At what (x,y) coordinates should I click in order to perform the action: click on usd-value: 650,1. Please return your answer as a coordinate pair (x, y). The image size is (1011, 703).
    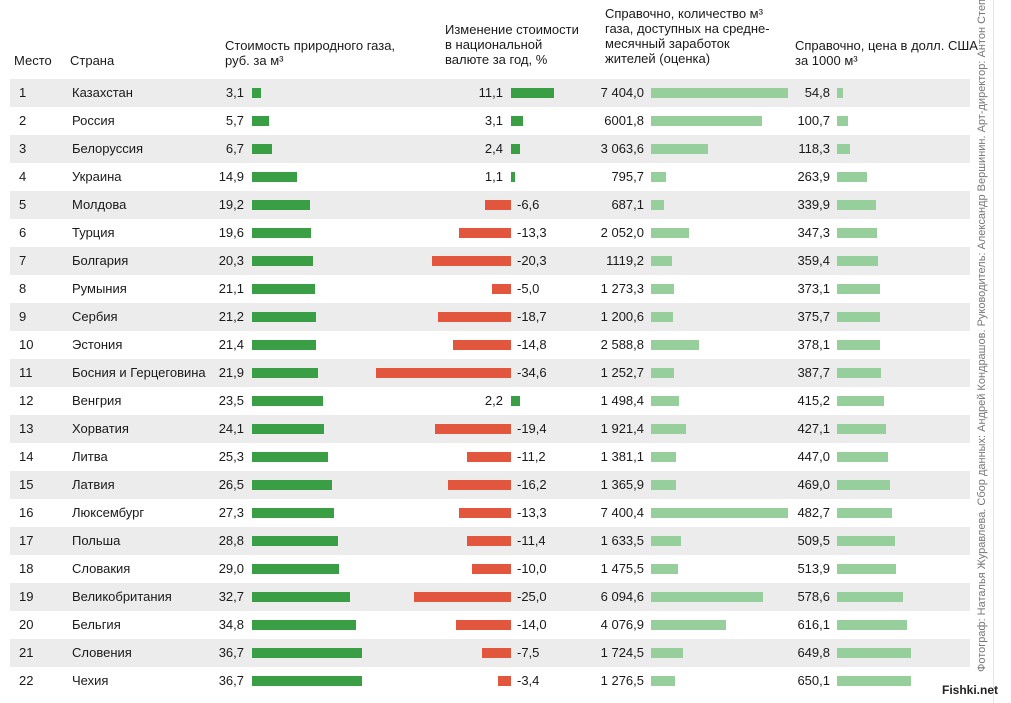
    Looking at the image, I should click on (813, 680).